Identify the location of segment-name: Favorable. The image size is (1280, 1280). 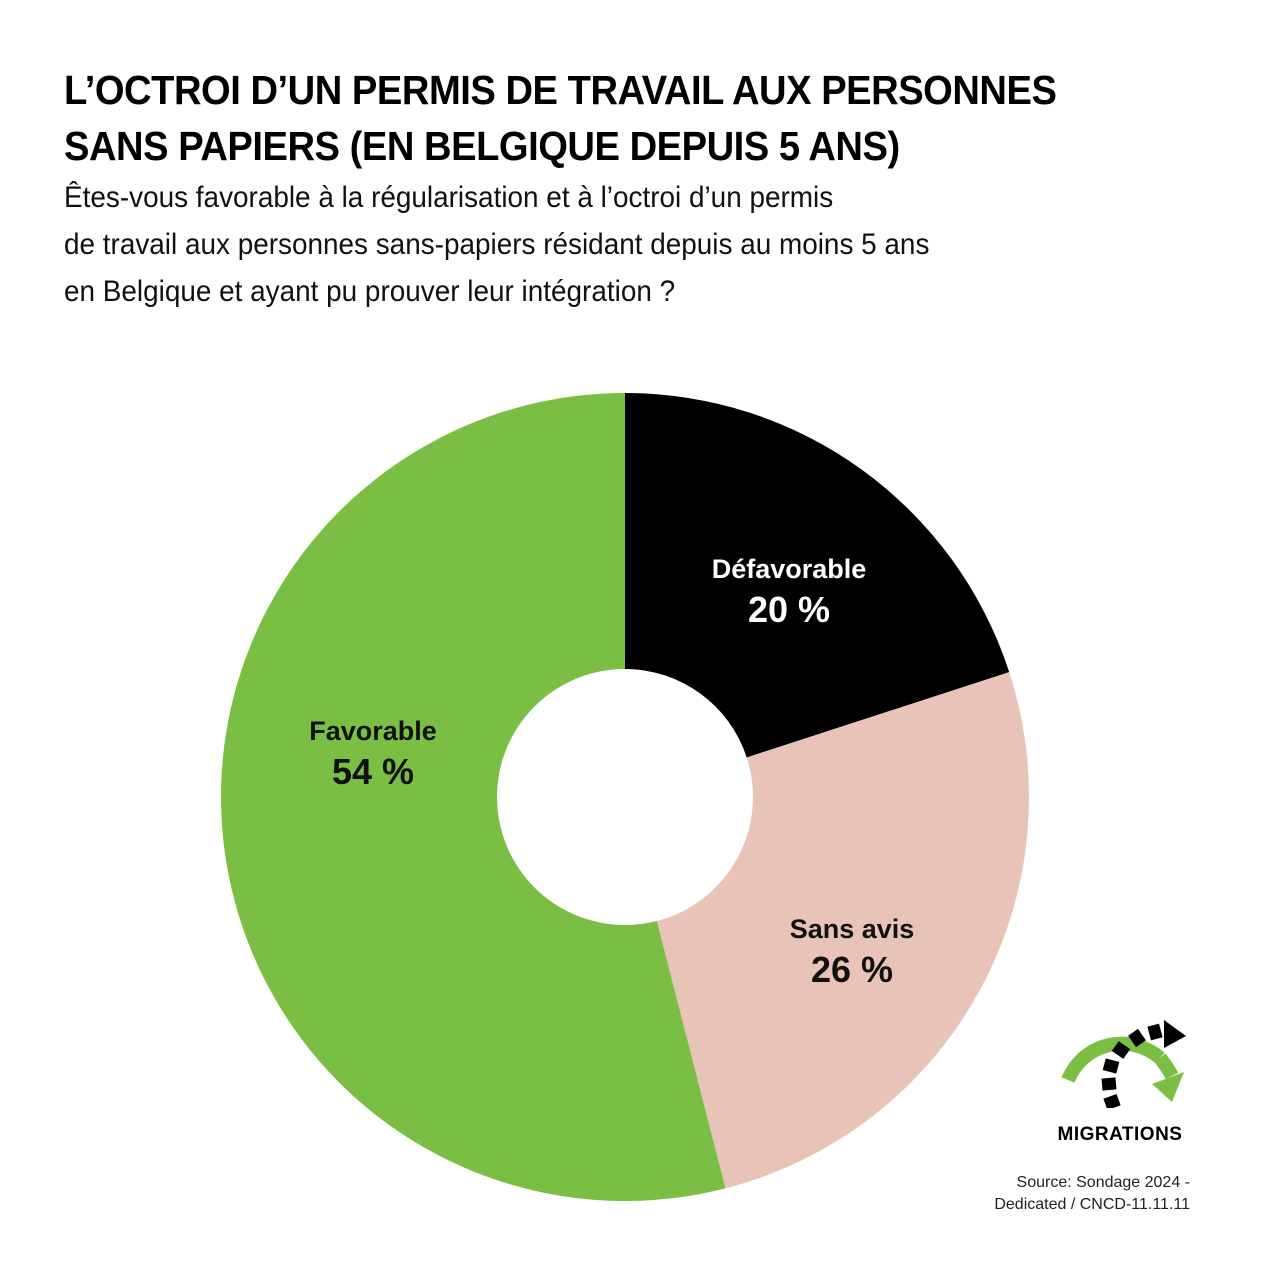
(373, 731).